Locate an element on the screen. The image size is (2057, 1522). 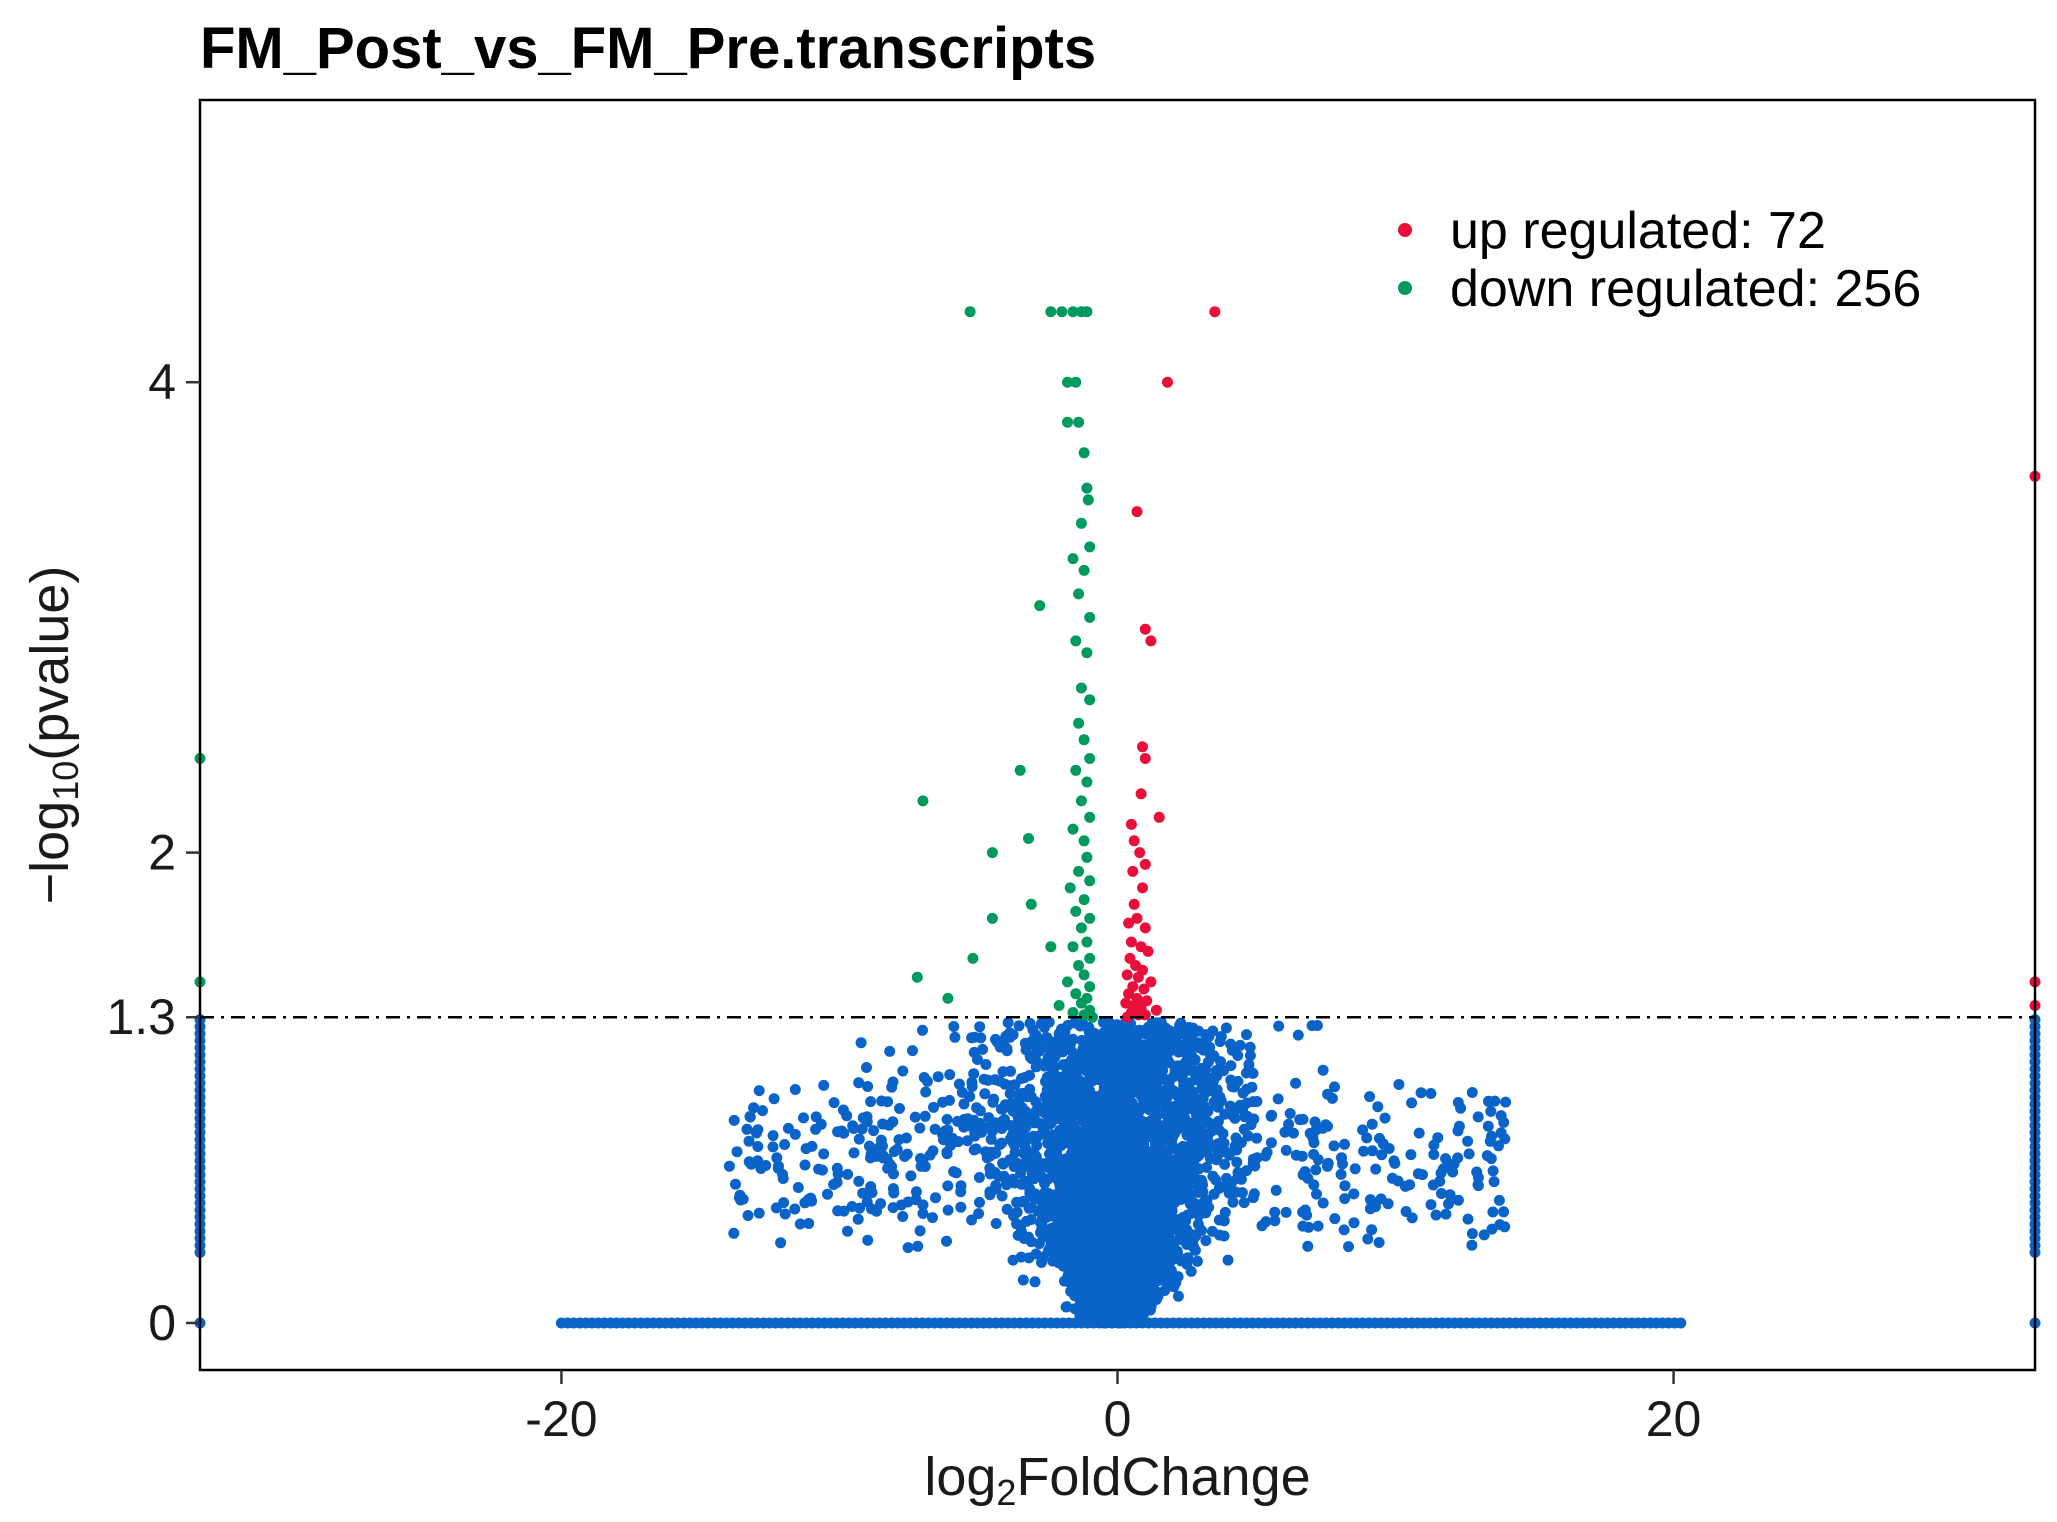
x-axis-label: log2FoldChange is located at coordinates (1117, 1480).